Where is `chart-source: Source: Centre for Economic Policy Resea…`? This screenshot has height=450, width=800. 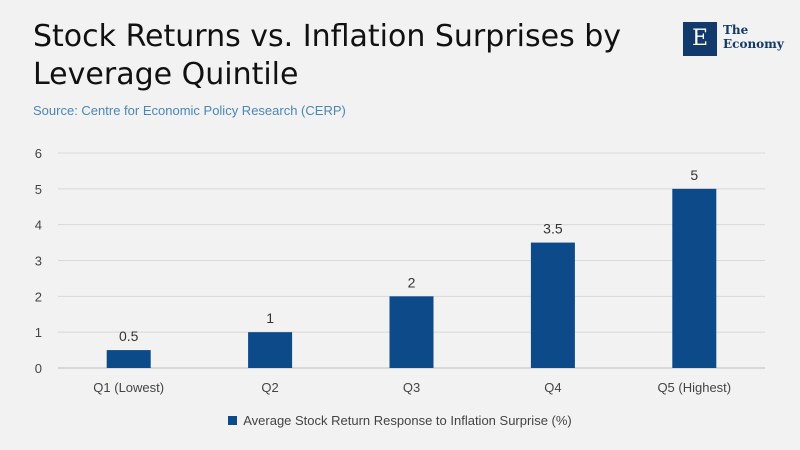 chart-source: Source: Centre for Economic Policy Resea… is located at coordinates (189, 110).